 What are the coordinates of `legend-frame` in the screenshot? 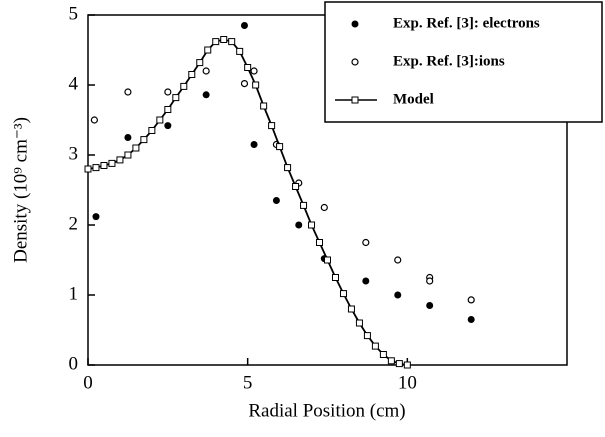 It's located at (463, 62).